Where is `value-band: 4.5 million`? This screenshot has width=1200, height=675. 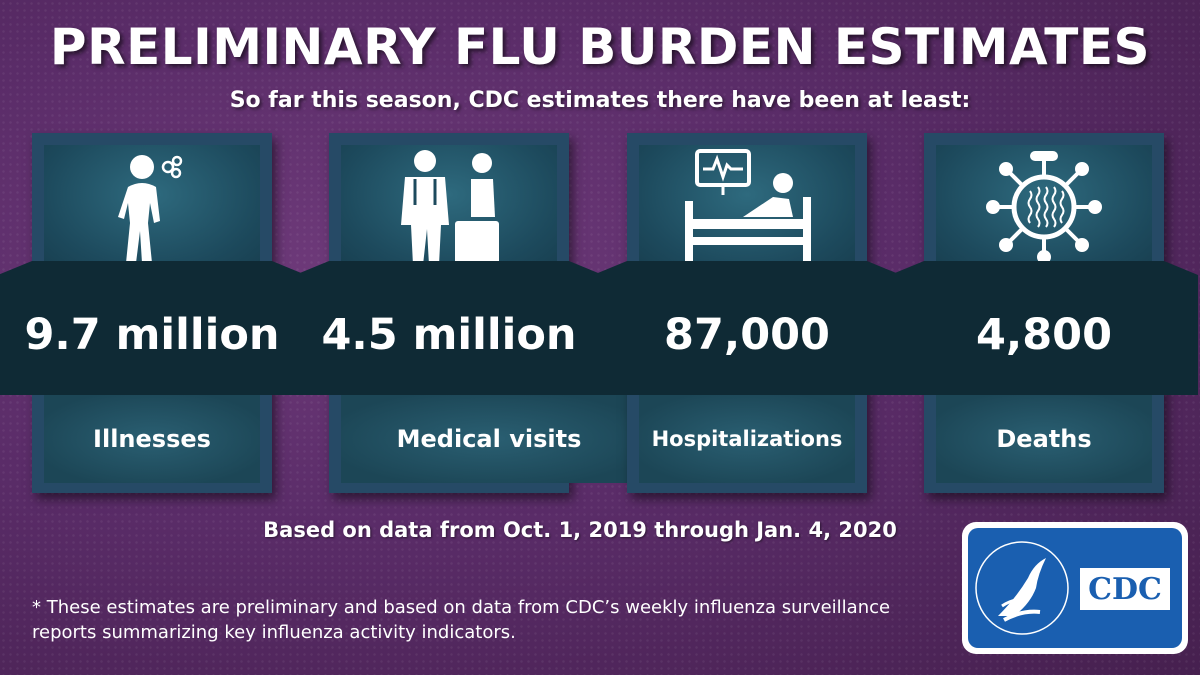
value-band: 4.5 million is located at coordinates (449, 328).